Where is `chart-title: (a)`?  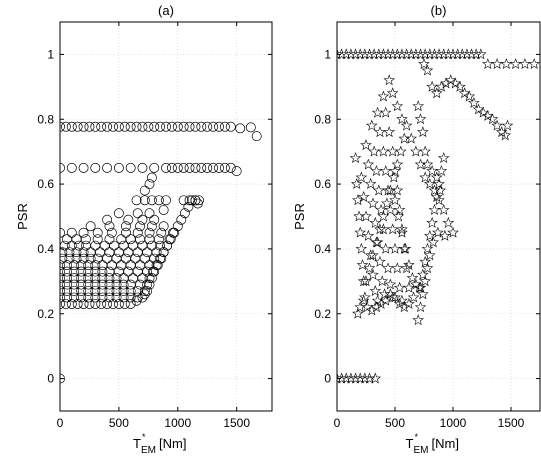
chart-title: (a) is located at coordinates (166, 10).